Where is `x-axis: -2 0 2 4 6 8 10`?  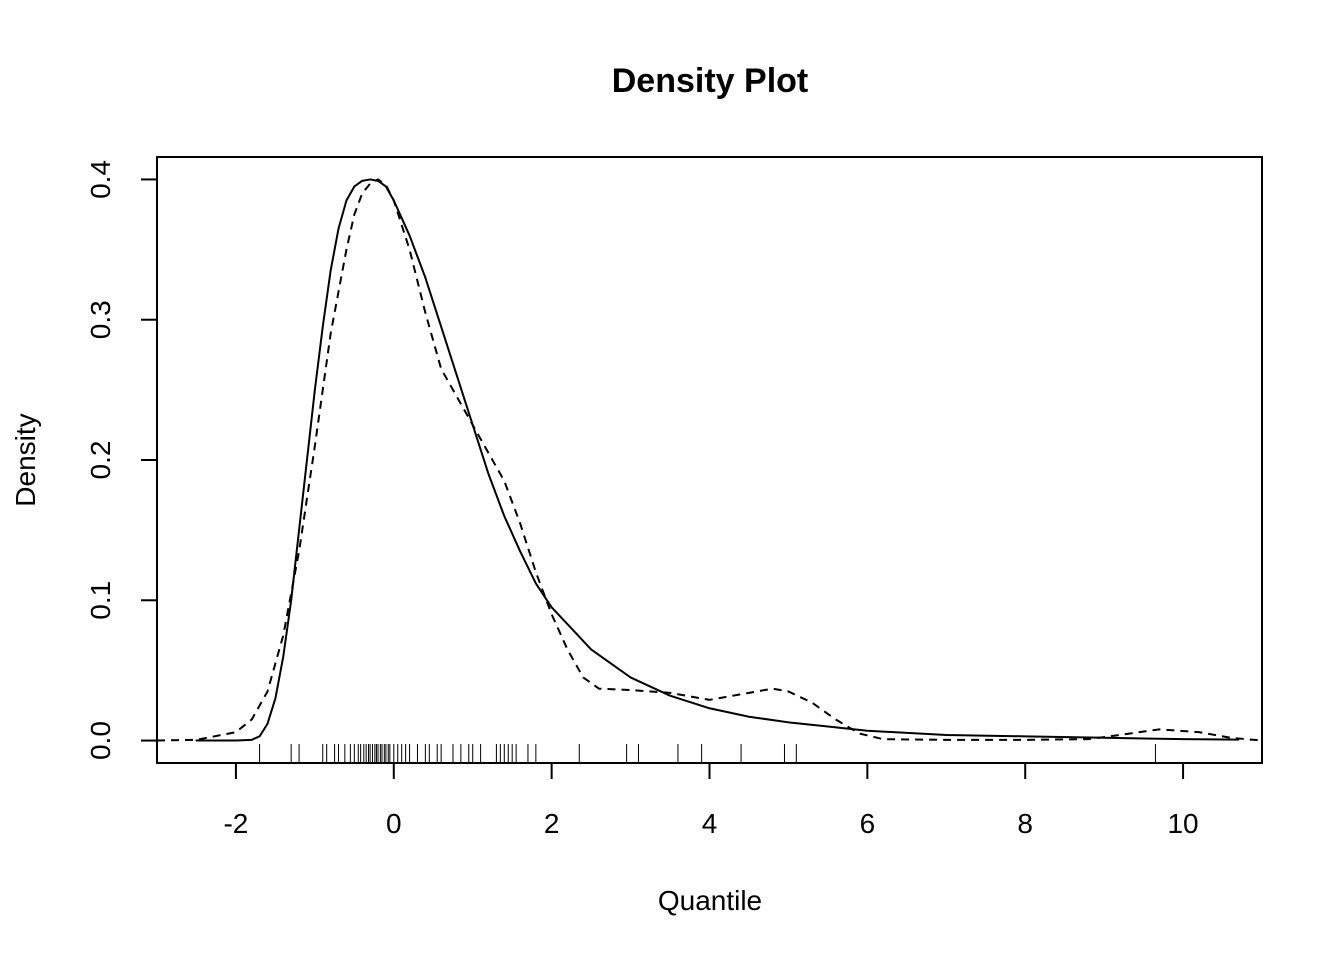
x-axis: -2 0 2 4 6 8 10 is located at coordinates (711, 800).